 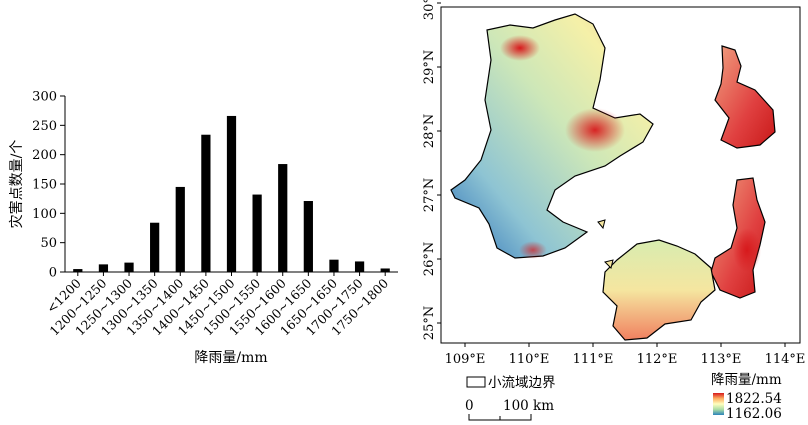 What do you see at coordinates (44, 97) in the screenshot?
I see `y-tick-label-6: 300` at bounding box center [44, 97].